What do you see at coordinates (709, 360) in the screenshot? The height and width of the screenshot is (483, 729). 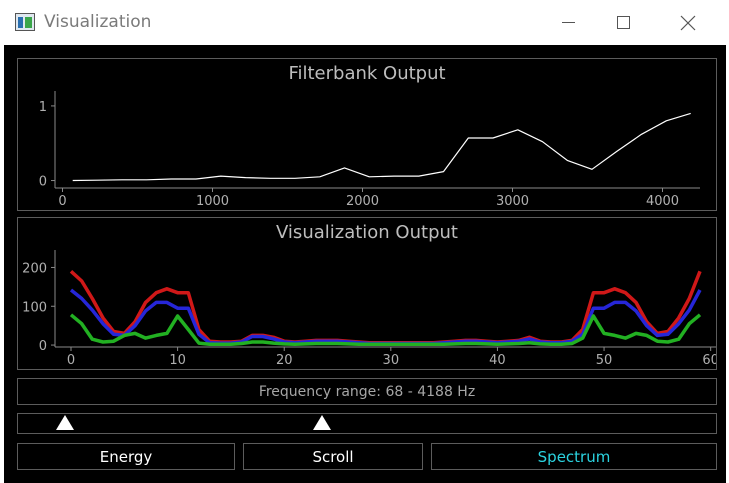 I see `visualization-x-tick-label: 60` at bounding box center [709, 360].